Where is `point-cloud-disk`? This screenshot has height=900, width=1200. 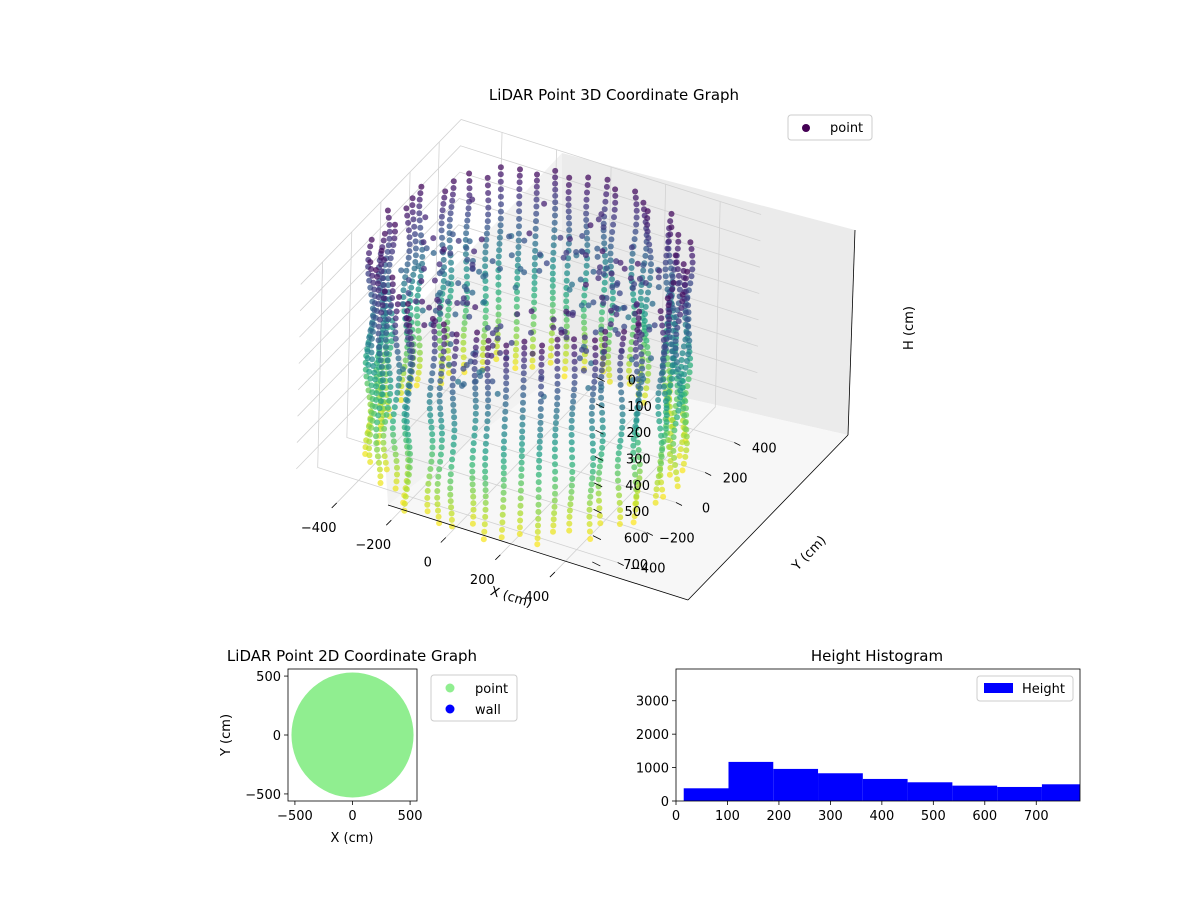
point-cloud-disk is located at coordinates (352, 735).